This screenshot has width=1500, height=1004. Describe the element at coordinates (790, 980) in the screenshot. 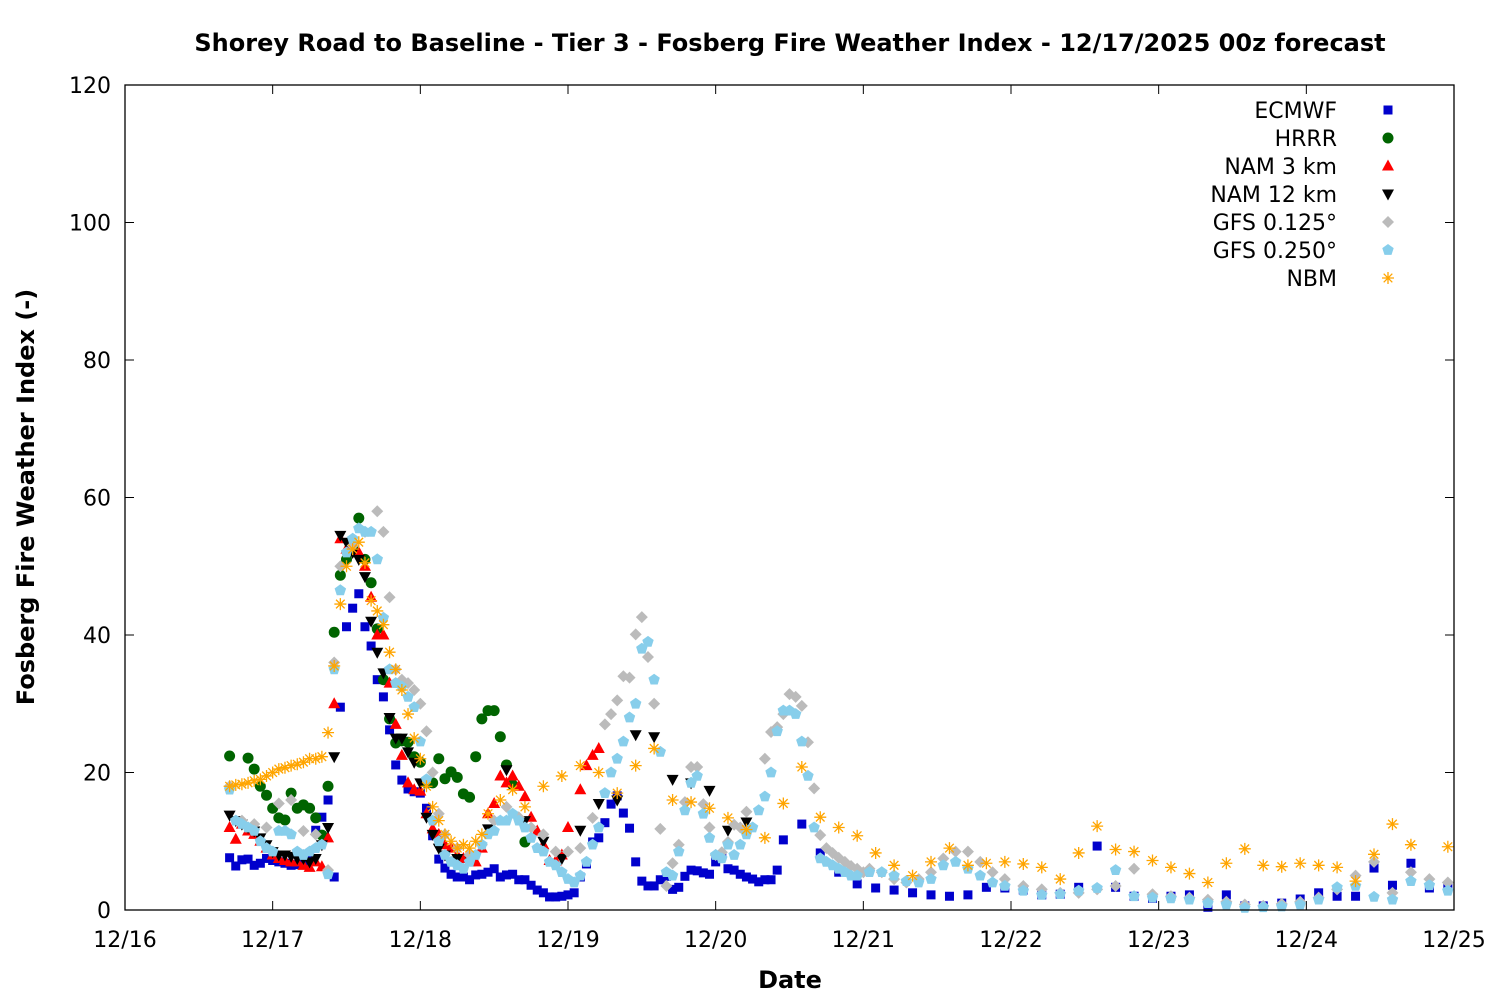

I see `x-axis-label: Date` at that location.